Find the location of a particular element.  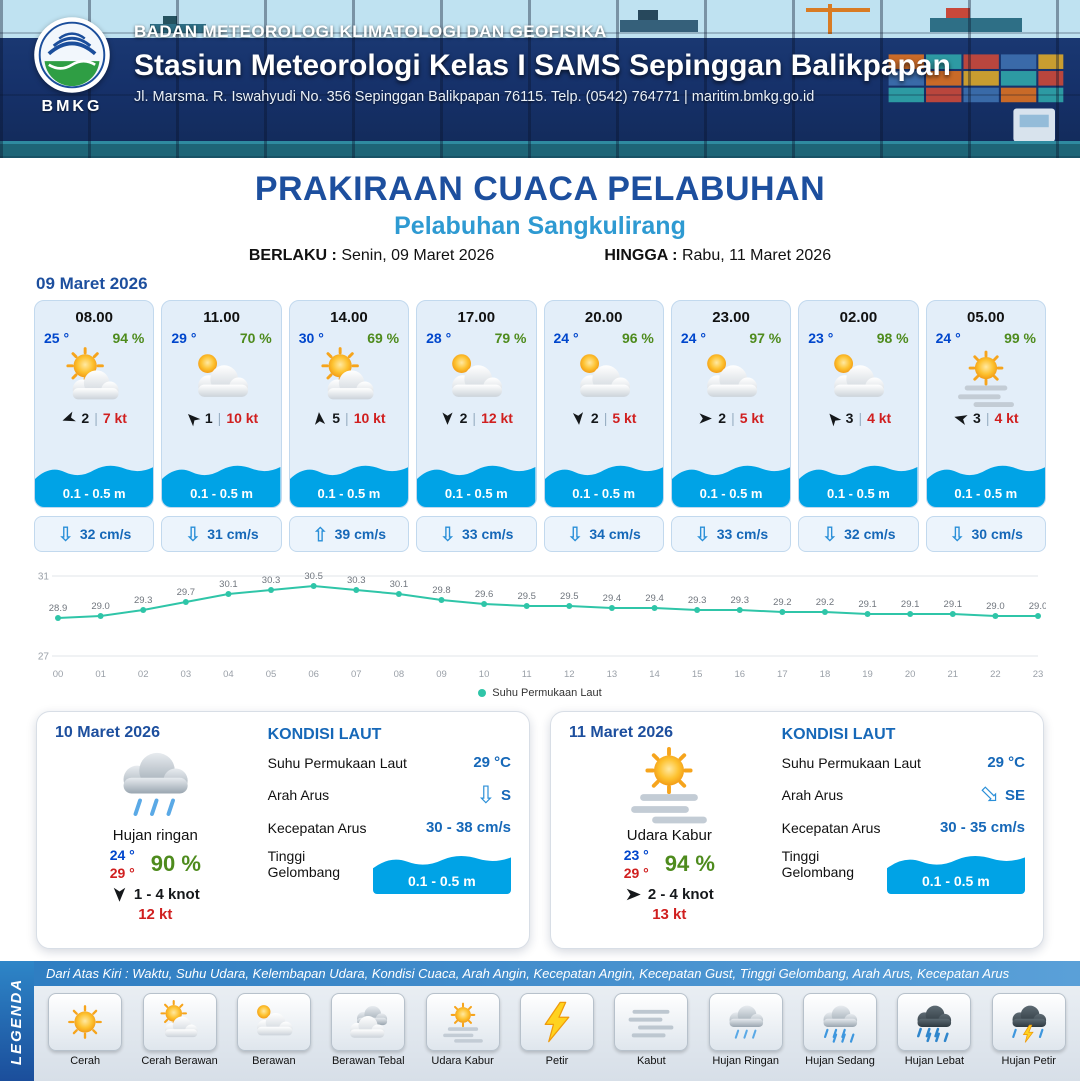

cerah-berawan-icon is located at coordinates (180, 1022).